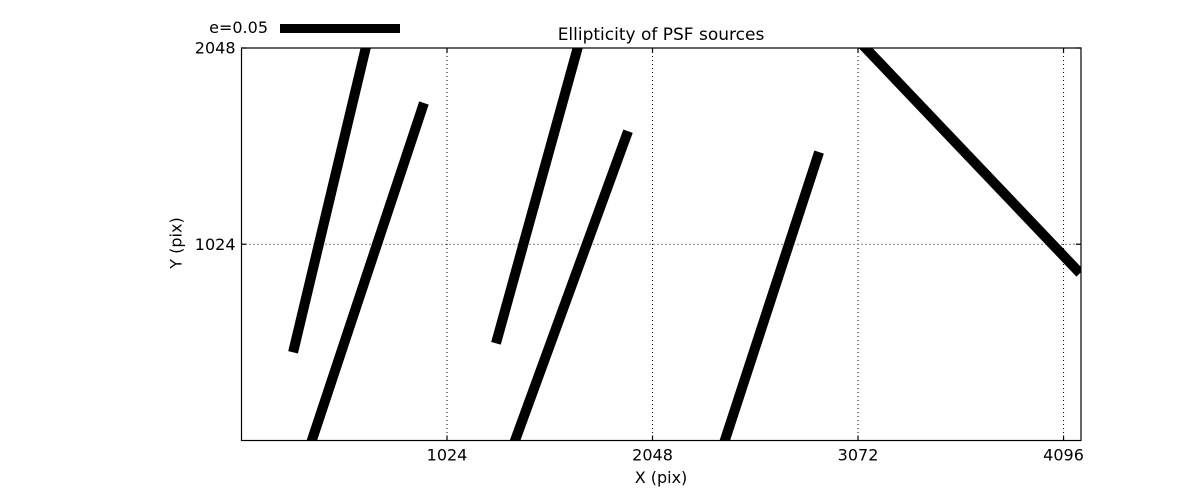 Image resolution: width=1200 pixels, height=490 pixels. Describe the element at coordinates (858, 455) in the screenshot. I see `x-tick-label: 3072` at that location.